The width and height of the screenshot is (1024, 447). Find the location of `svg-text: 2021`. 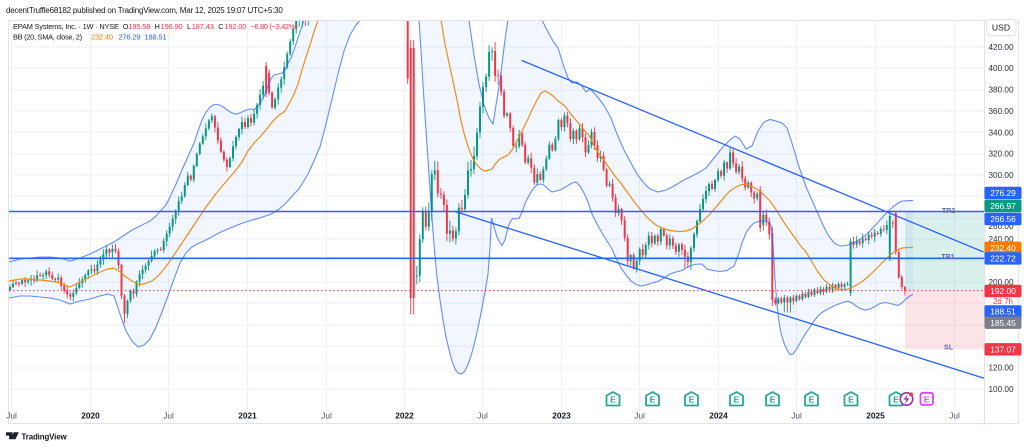

svg-text: 2021 is located at coordinates (247, 416).